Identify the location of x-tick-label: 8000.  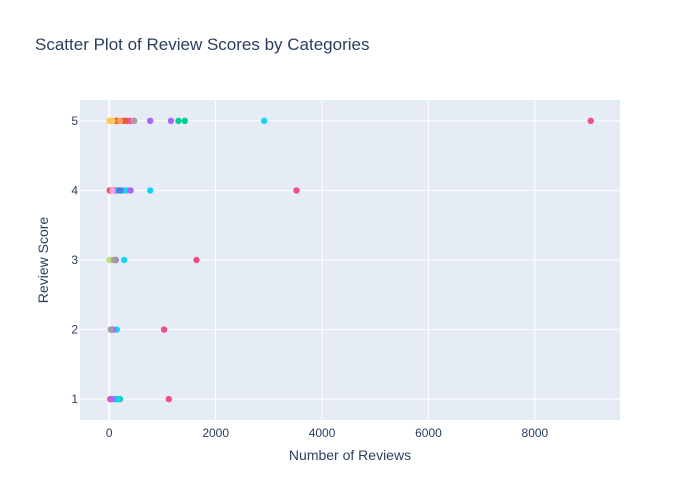
(535, 433).